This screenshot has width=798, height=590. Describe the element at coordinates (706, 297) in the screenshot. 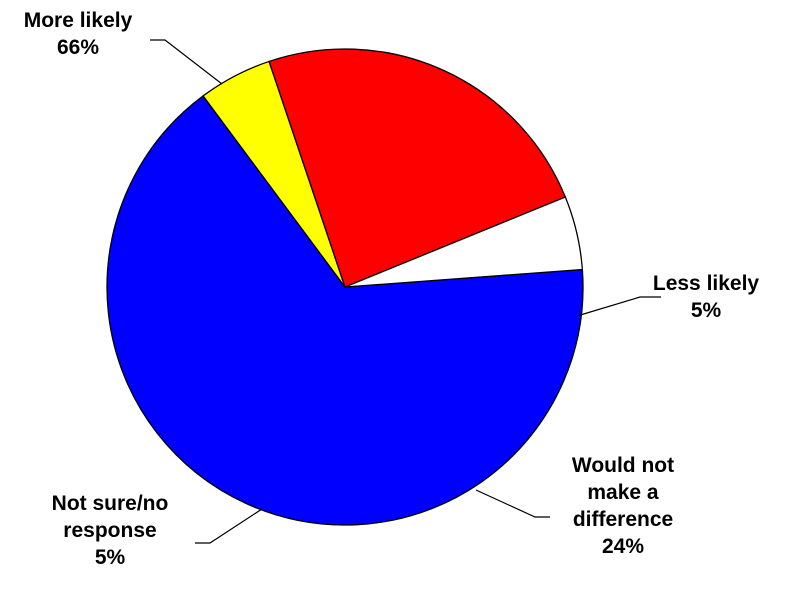

I see `slice-label: Less likely 5%` at that location.